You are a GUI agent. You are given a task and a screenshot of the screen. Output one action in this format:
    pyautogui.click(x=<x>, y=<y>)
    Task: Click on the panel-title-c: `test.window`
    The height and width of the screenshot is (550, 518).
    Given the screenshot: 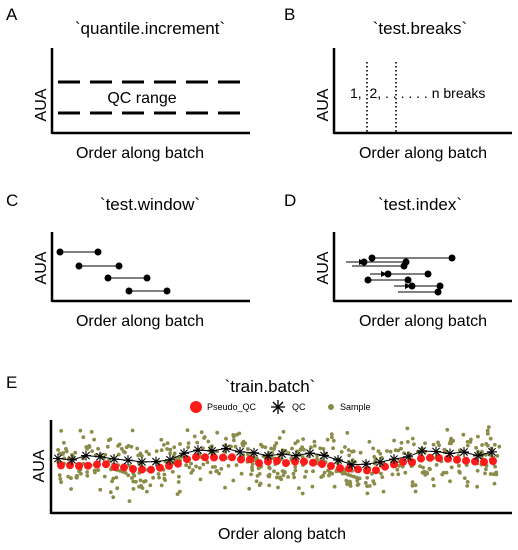 What is the action you would take?
    pyautogui.click(x=150, y=204)
    